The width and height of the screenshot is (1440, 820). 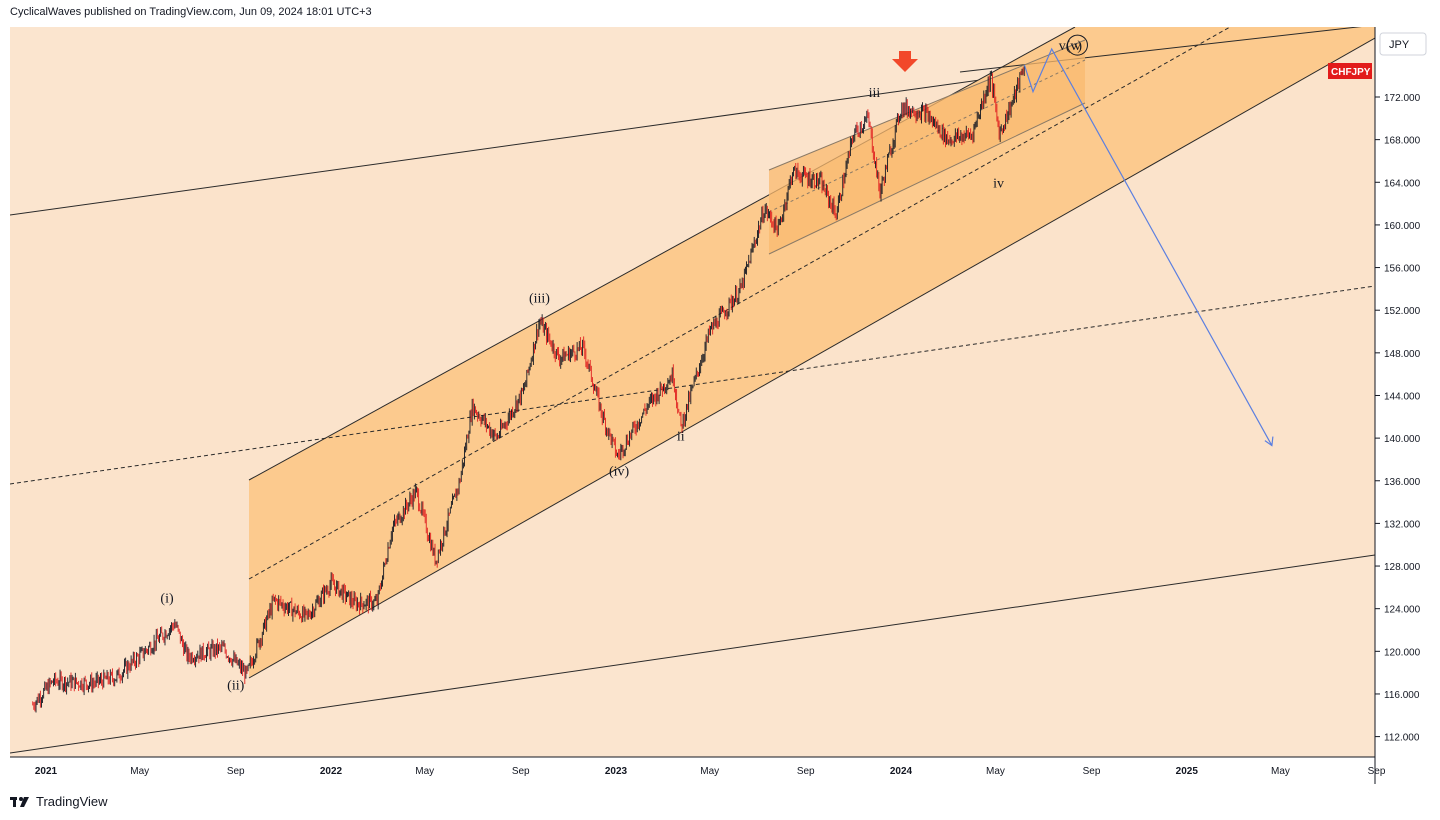 What do you see at coordinates (1402, 269) in the screenshot?
I see `price-tick-label: 156.000` at bounding box center [1402, 269].